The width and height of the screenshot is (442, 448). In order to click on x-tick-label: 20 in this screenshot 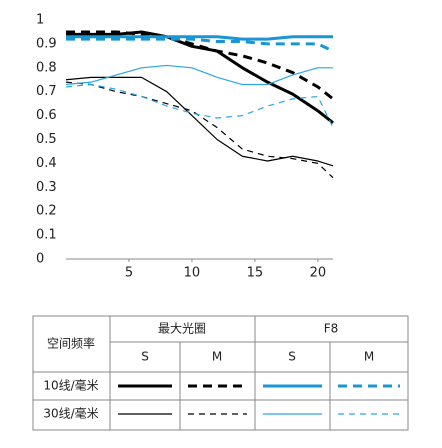, I will do `click(318, 273)`.